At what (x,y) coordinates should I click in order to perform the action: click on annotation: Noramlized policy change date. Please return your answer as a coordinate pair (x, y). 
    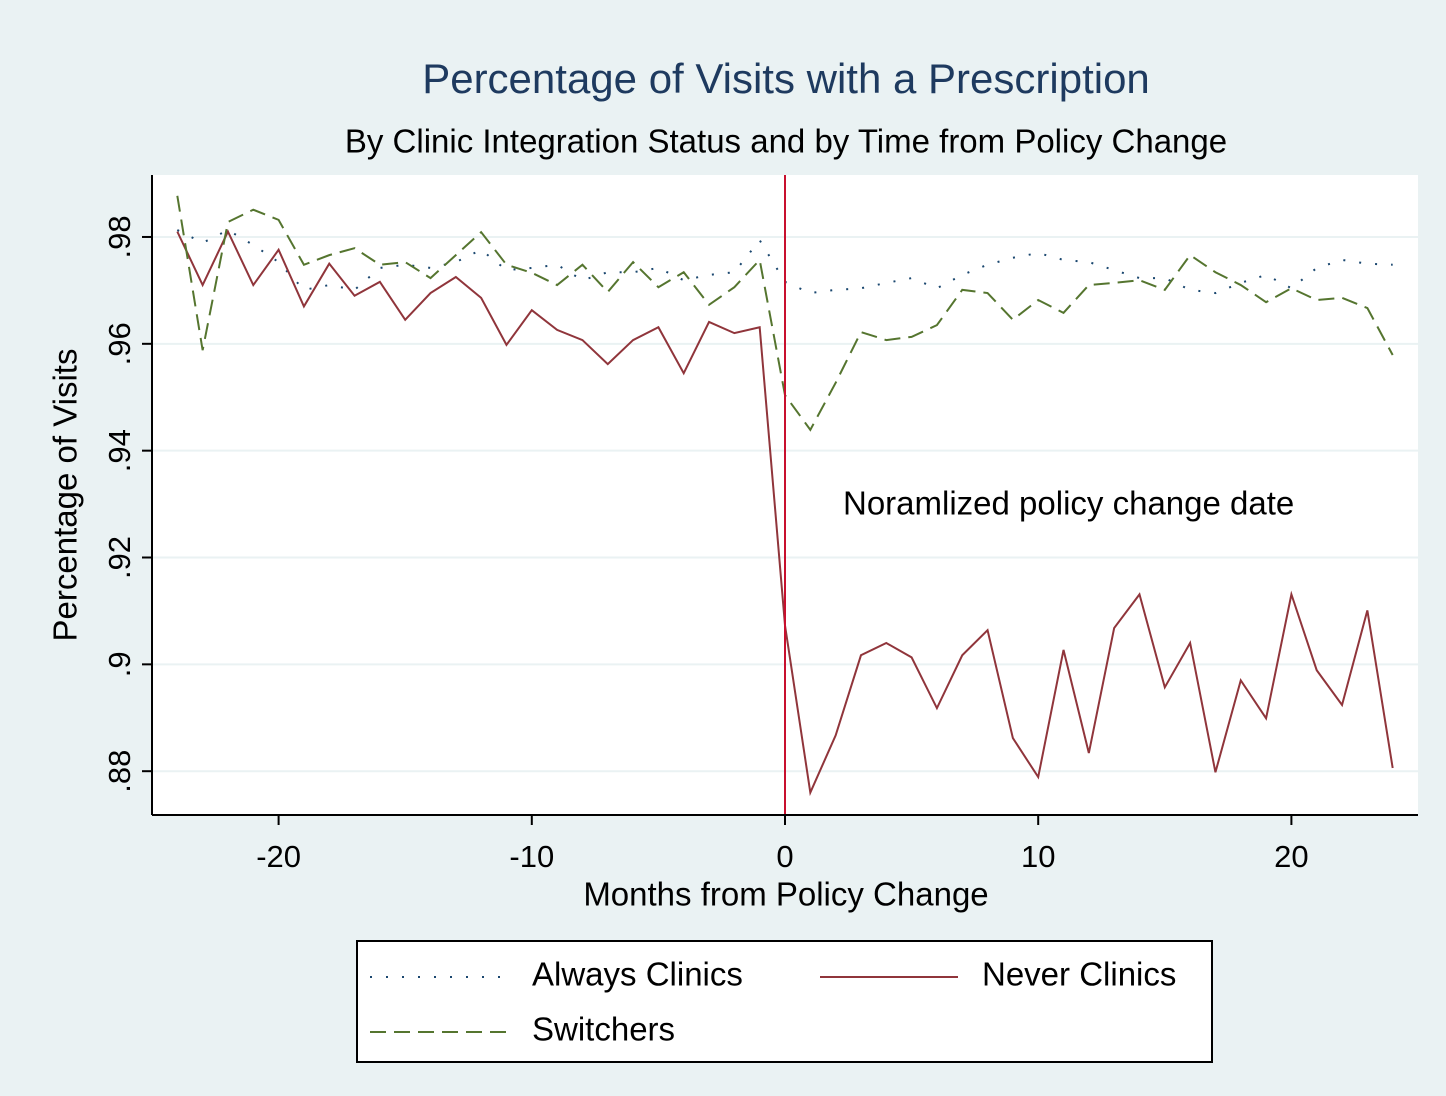
    Looking at the image, I should click on (1068, 503).